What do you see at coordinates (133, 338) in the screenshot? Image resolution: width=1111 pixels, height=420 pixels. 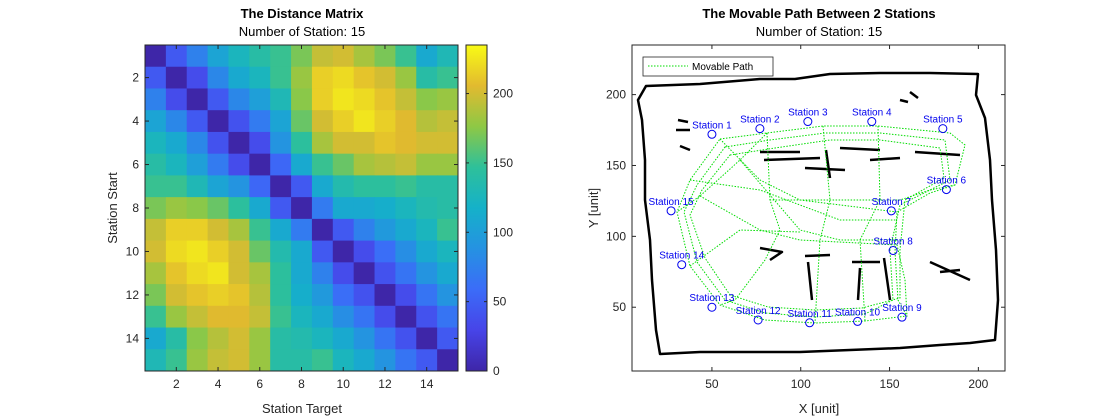 I see `y-tick-label: 14` at bounding box center [133, 338].